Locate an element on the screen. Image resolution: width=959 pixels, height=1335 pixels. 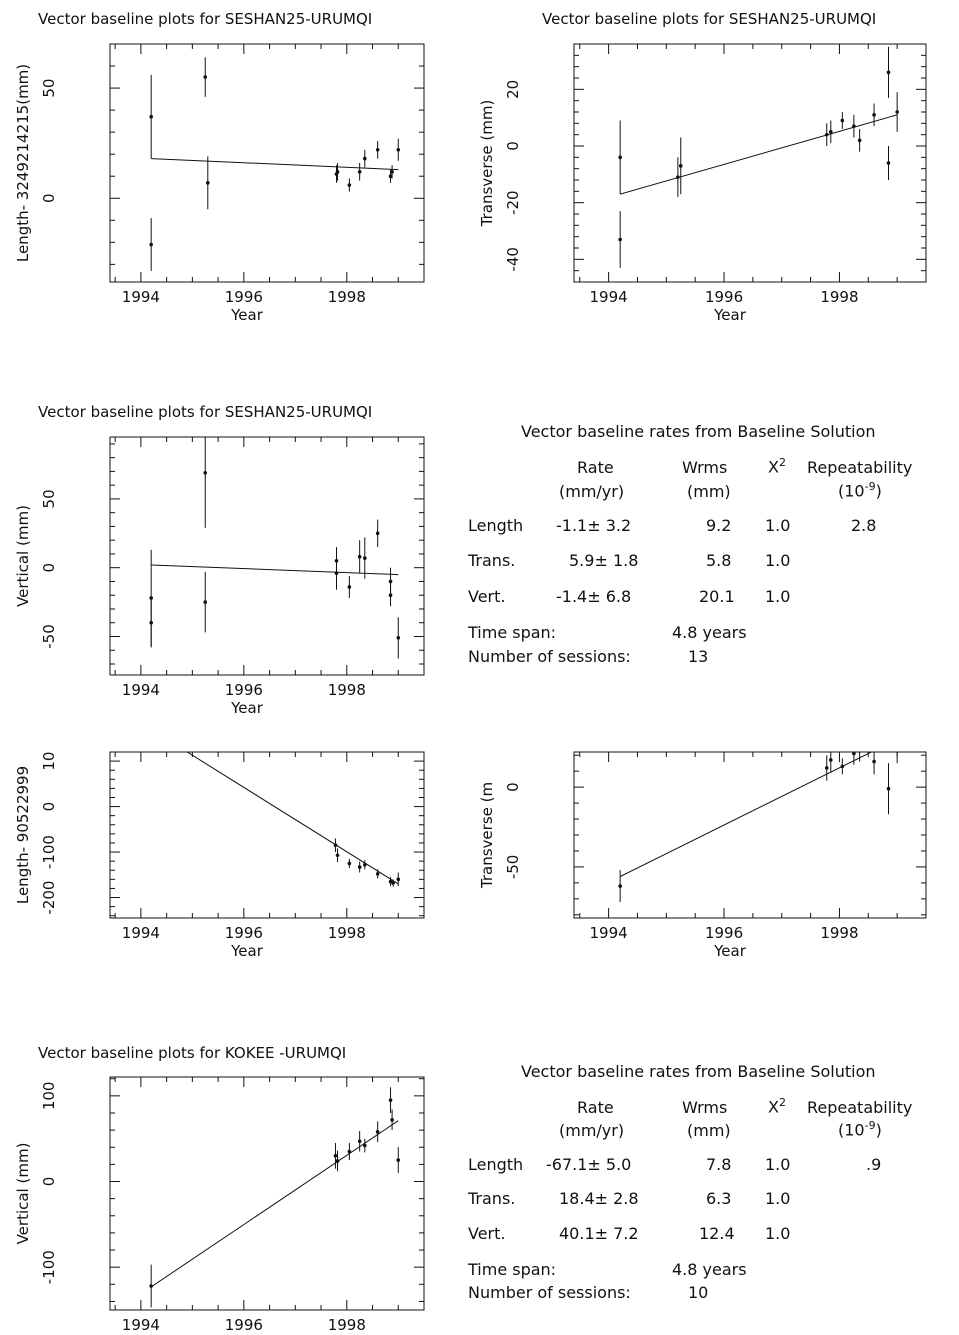
chart-svg: 1994 1996 1998 Year -50 0 Transverse (m is located at coordinates (702, 852).